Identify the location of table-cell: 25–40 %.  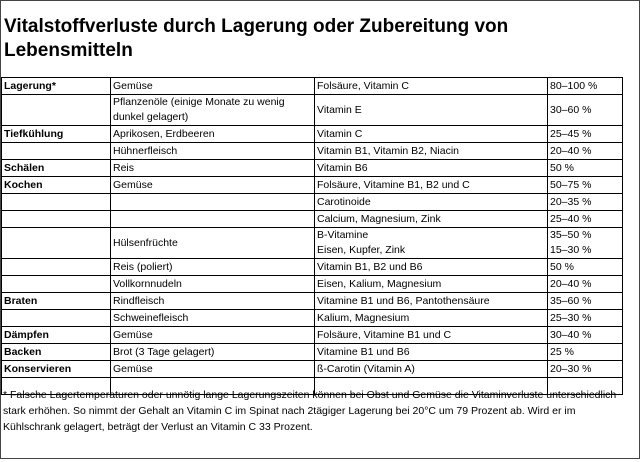
(585, 219).